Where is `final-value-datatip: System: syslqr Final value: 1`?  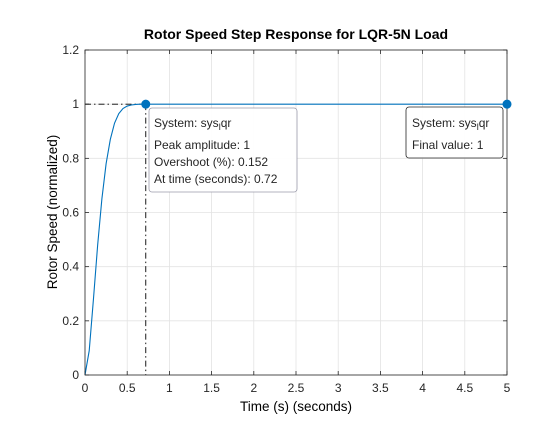 final-value-datatip: System: syslqr Final value: 1 is located at coordinates (454, 132).